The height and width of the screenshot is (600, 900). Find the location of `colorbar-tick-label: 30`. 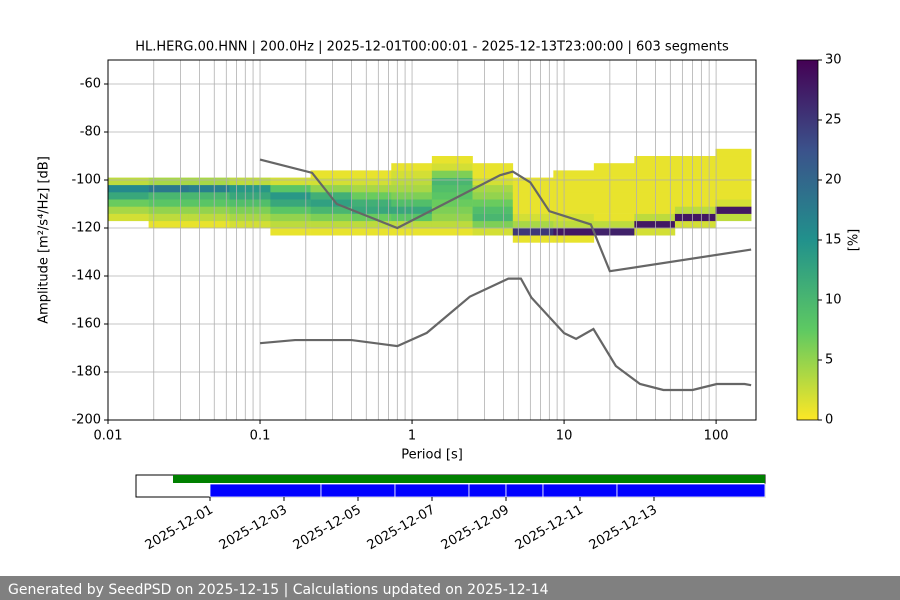

colorbar-tick-label: 30 is located at coordinates (833, 60).